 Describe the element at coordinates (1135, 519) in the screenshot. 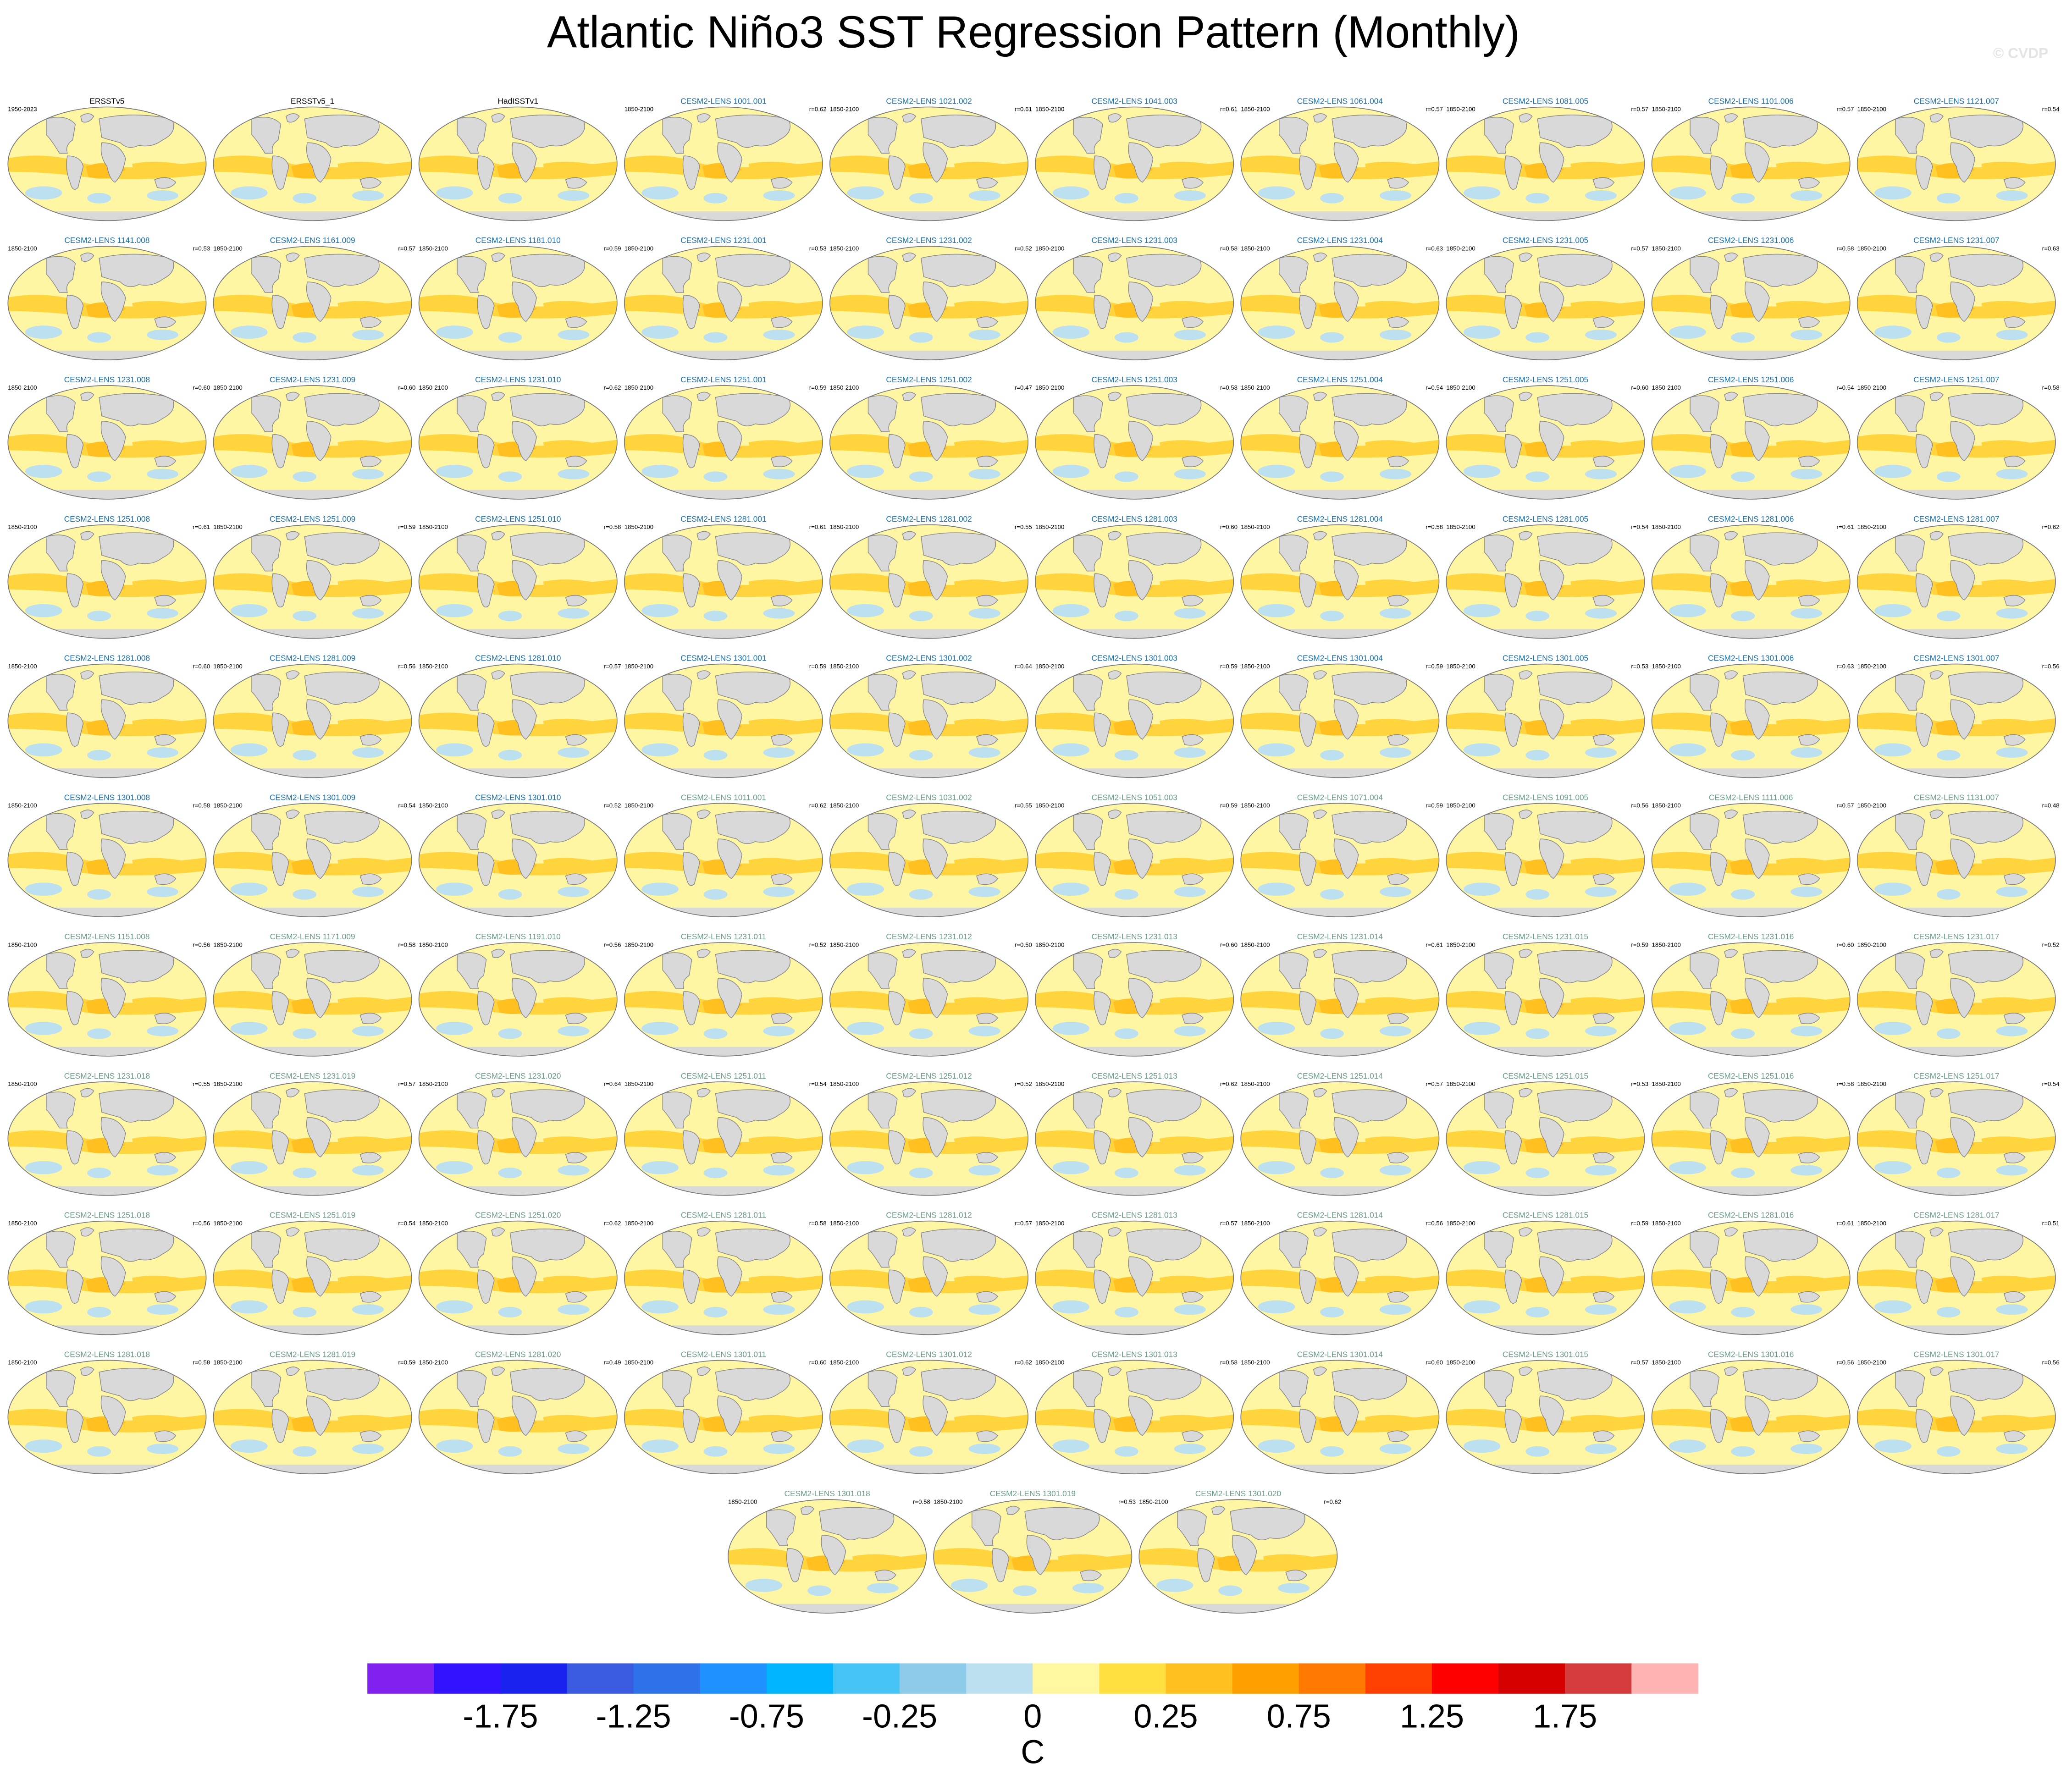

I see `panel-title: CESM2-LENS 1281.003` at that location.